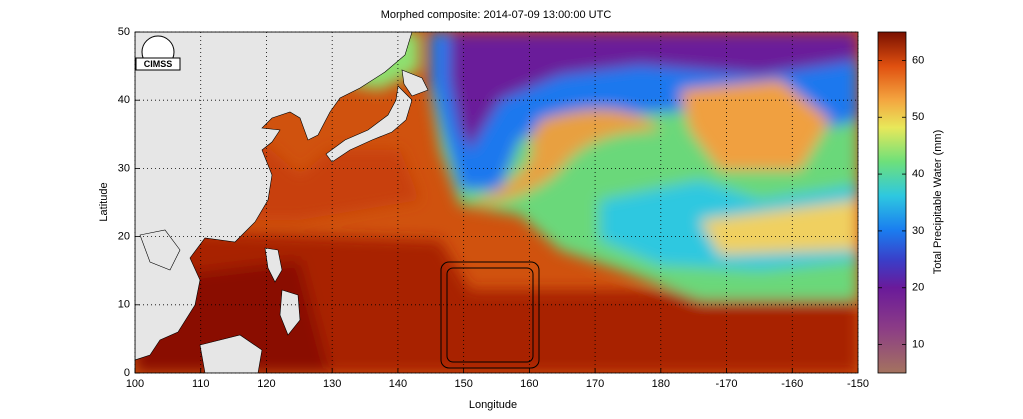 This screenshot has width=1023, height=419. What do you see at coordinates (201, 384) in the screenshot?
I see `x-tick-label: 110` at bounding box center [201, 384].